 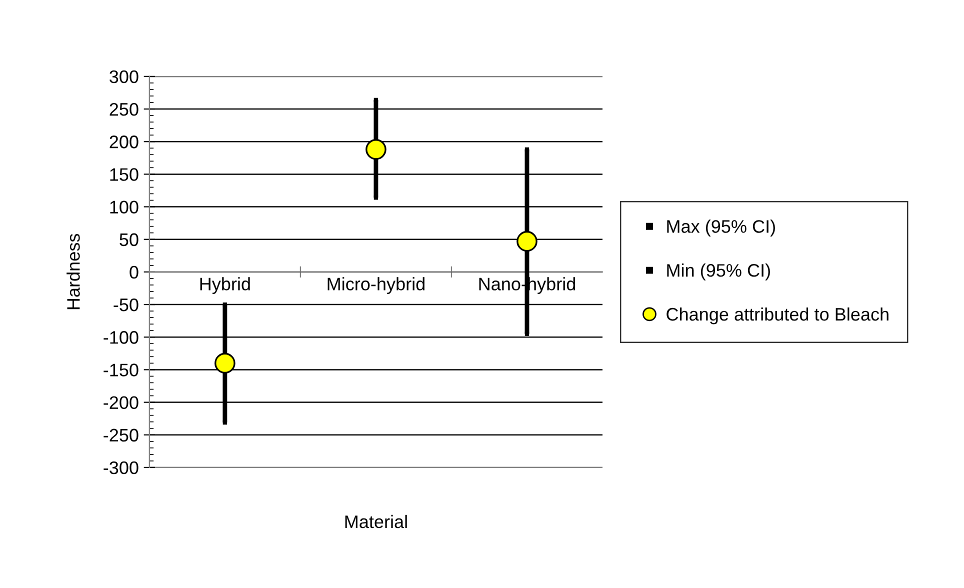 What do you see at coordinates (121, 435) in the screenshot?
I see `y-tick-label: -250` at bounding box center [121, 435].